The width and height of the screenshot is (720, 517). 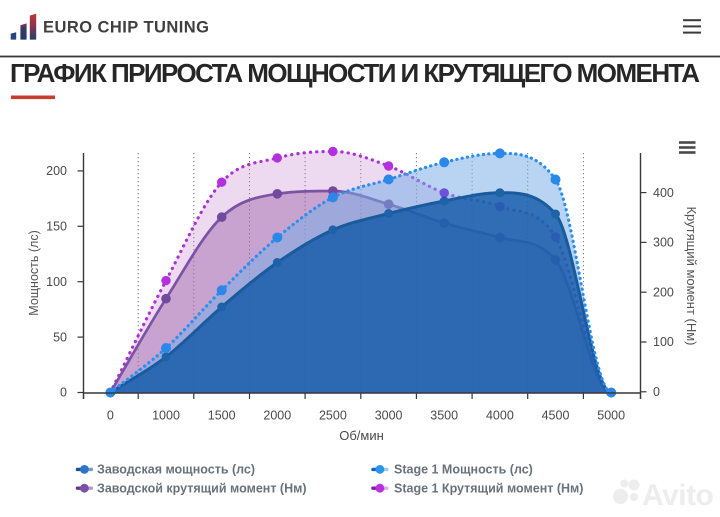 I want to click on svg-text: 50, so click(x=60, y=337).